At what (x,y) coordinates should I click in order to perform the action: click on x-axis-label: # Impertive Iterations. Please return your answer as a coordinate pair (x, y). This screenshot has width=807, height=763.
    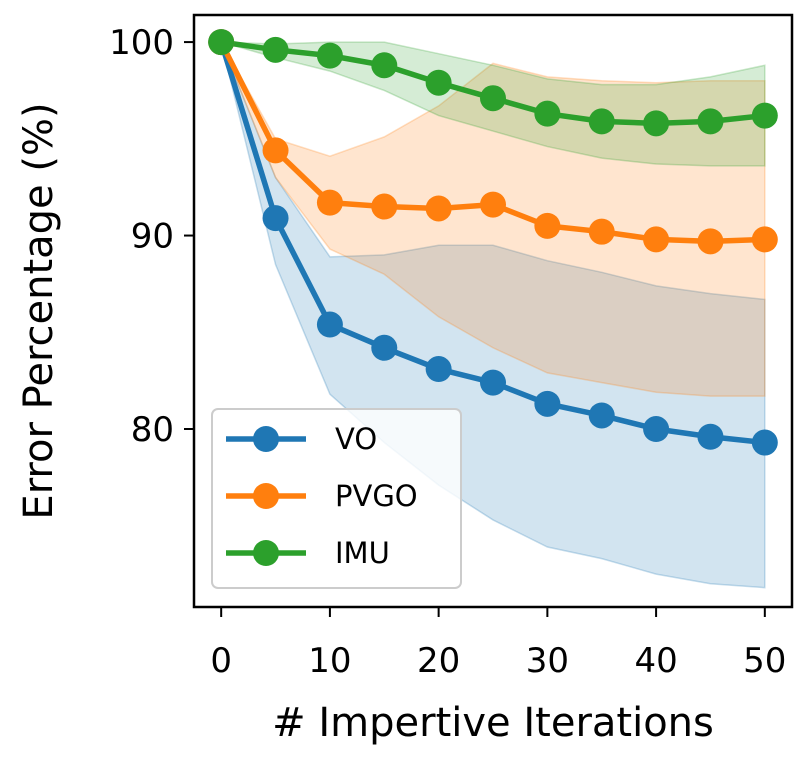
    Looking at the image, I should click on (493, 723).